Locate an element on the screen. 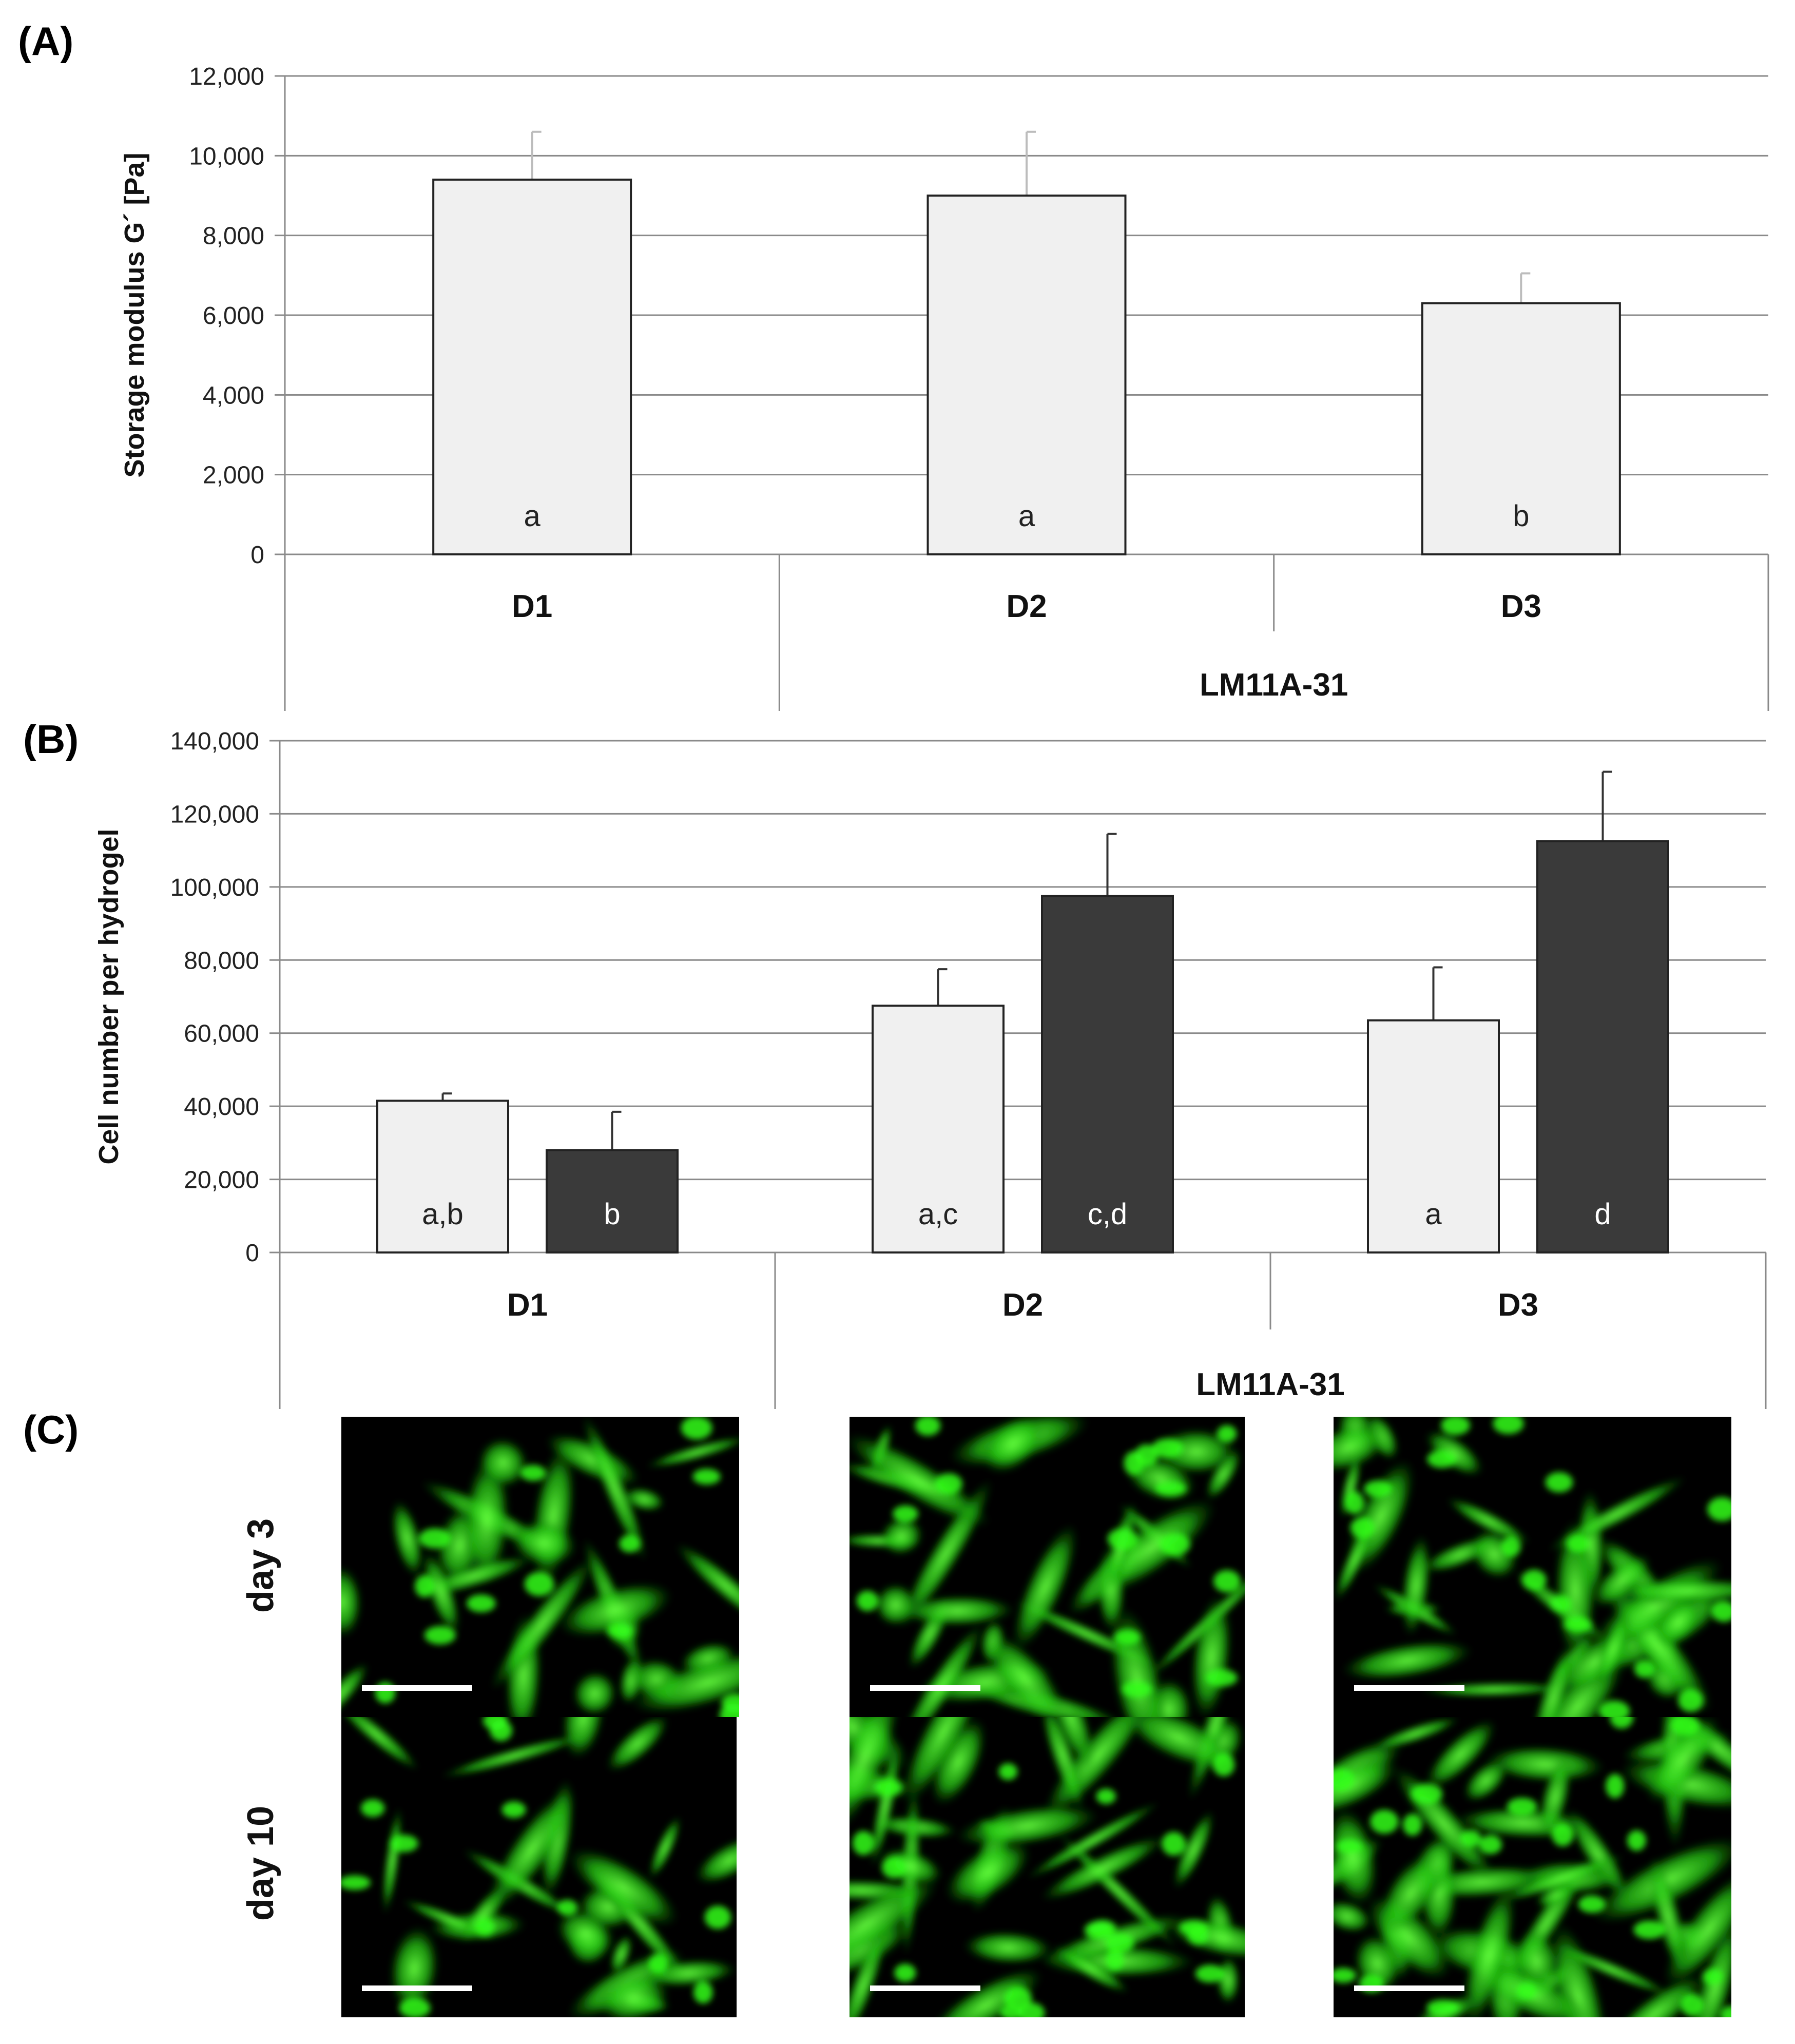 The height and width of the screenshot is (2044, 1795). y-tick-label: 4,000 is located at coordinates (233, 395).